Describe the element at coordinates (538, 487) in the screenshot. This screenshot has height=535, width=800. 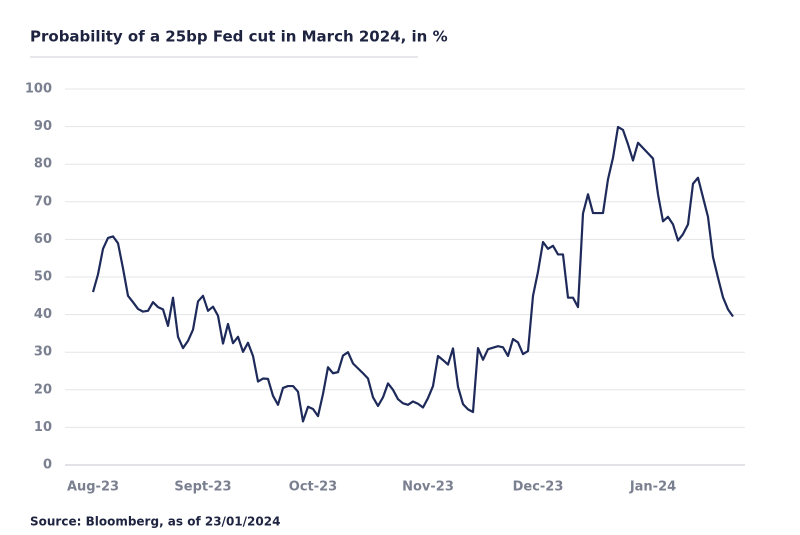
I see `x-tick-label: Dec-23` at that location.